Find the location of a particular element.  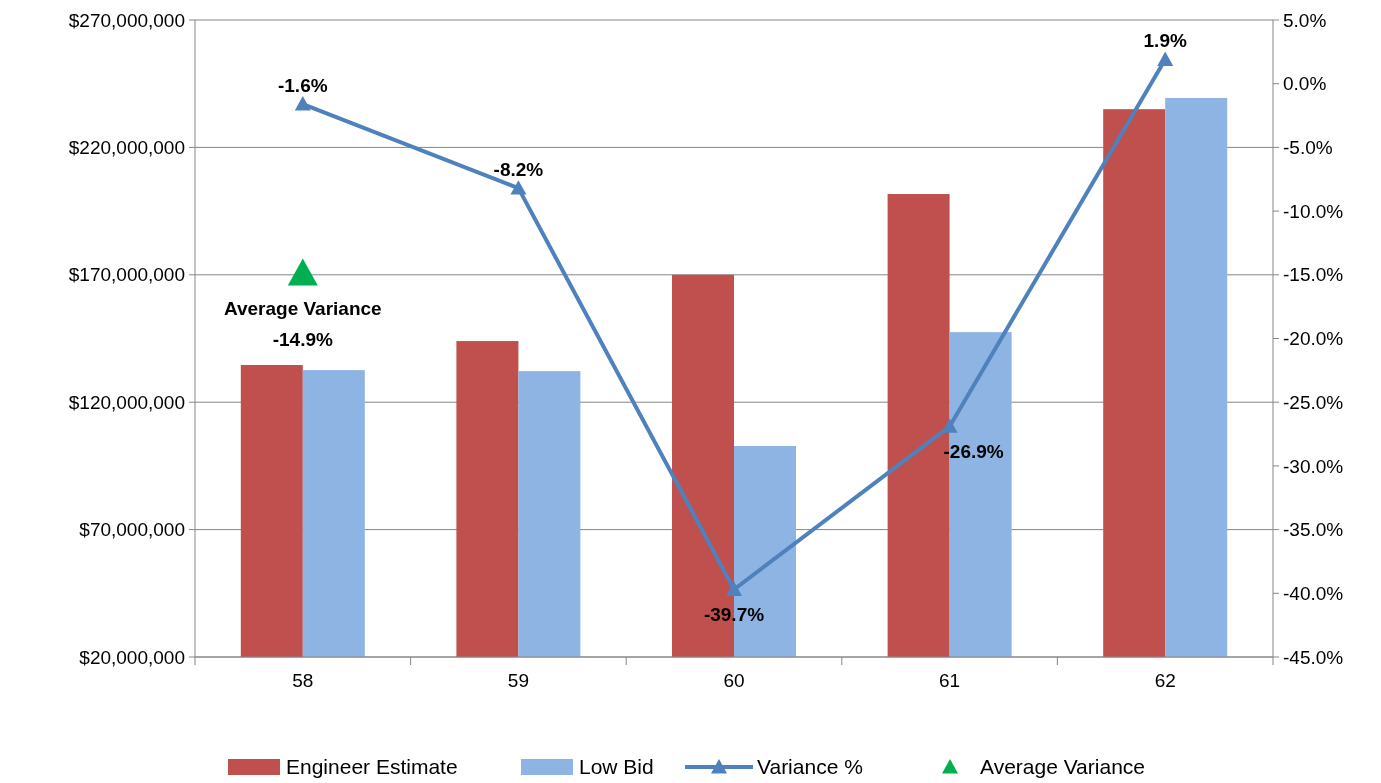

annotation: Average Variance is located at coordinates (302, 308).